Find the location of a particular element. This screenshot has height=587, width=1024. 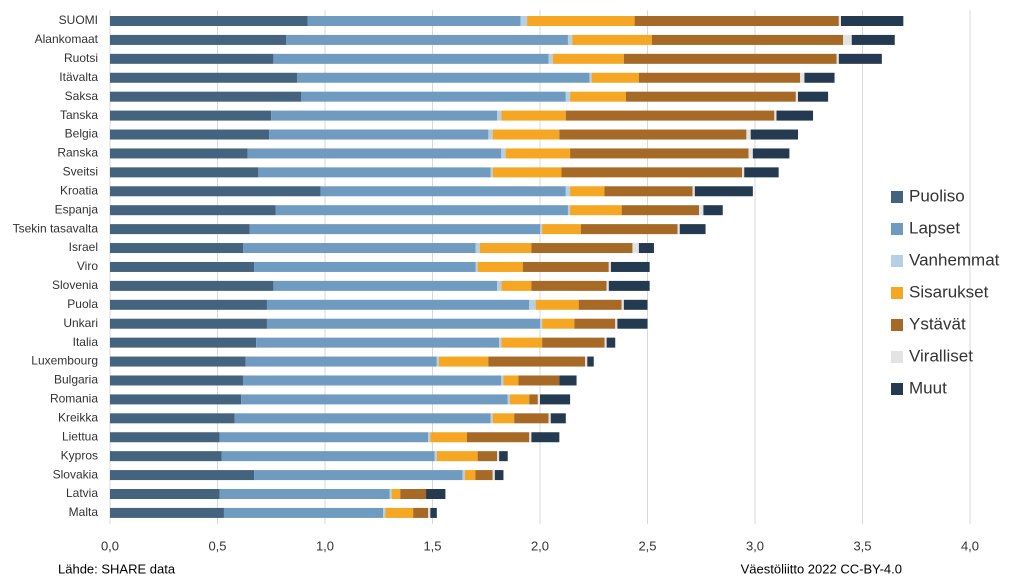

y-tick-label: Kreikka is located at coordinates (78, 417).